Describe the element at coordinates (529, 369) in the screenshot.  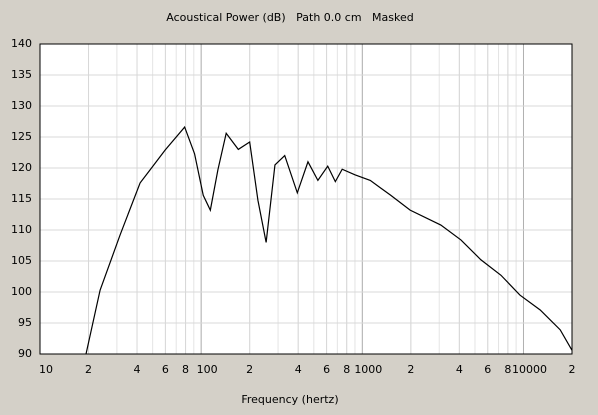
I see `x-tick-label: 10000` at that location.